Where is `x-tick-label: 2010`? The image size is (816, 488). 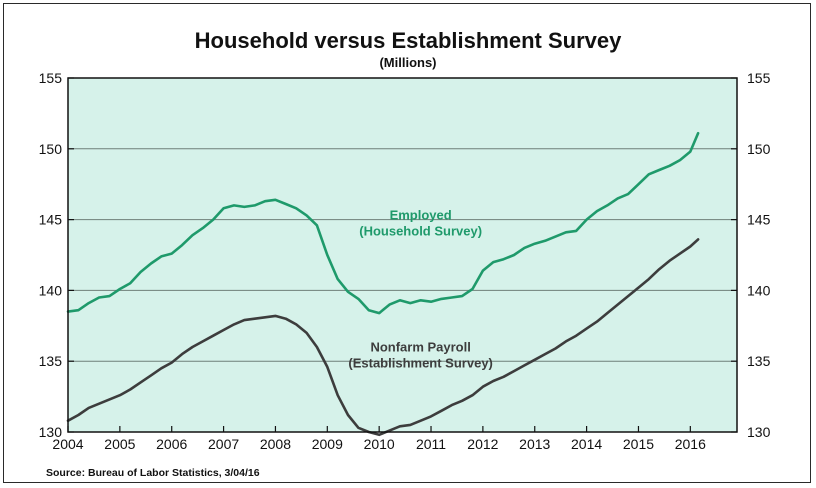 x-tick-label: 2010 is located at coordinates (379, 444).